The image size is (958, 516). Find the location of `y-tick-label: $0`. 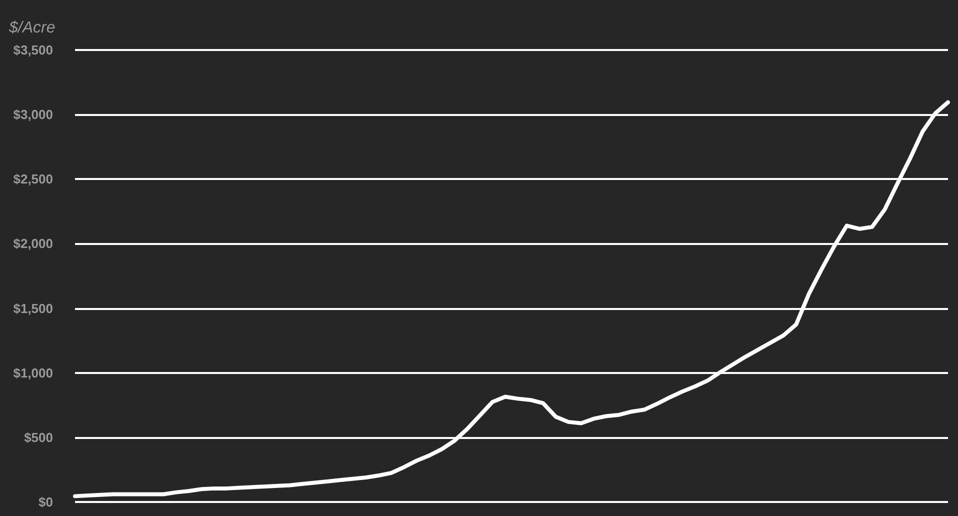

y-tick-label: $0 is located at coordinates (45, 502).